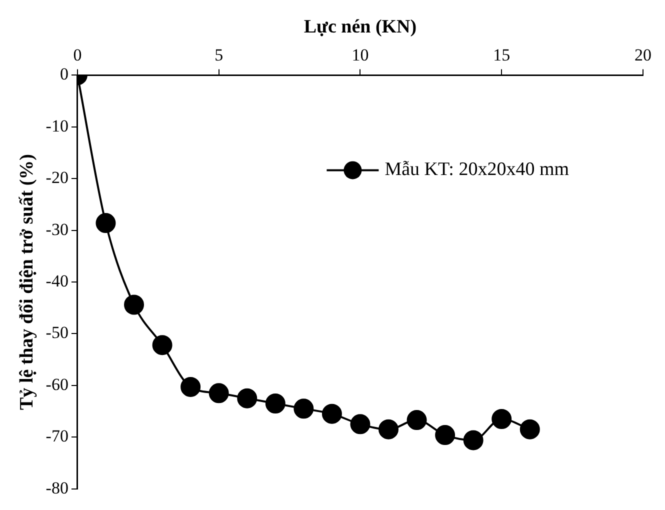 This screenshot has width=665, height=510. What do you see at coordinates (501, 54) in the screenshot?
I see `x-tick-label: 15` at bounding box center [501, 54].